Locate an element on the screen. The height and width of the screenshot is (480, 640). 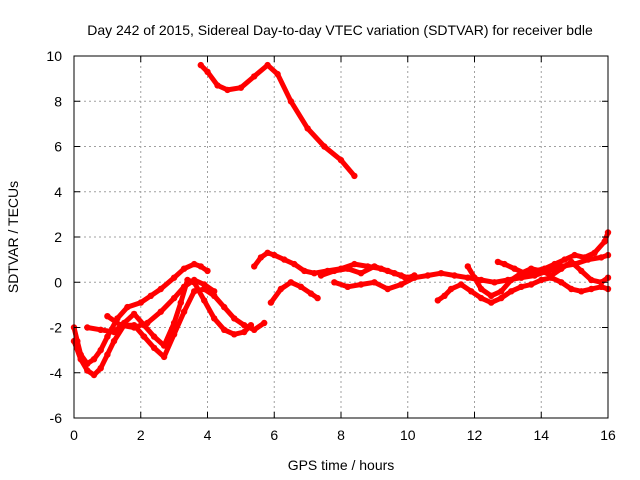
x-tick-label: 2 is located at coordinates (141, 435).